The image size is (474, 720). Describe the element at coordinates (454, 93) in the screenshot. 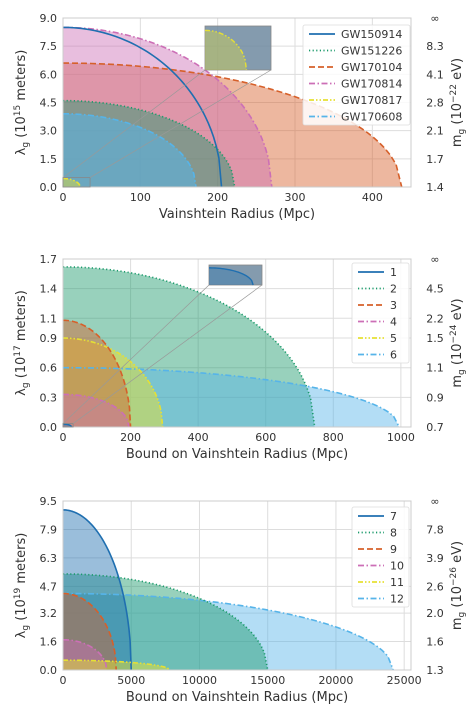

I see `y2-label-exp: −22` at that location.